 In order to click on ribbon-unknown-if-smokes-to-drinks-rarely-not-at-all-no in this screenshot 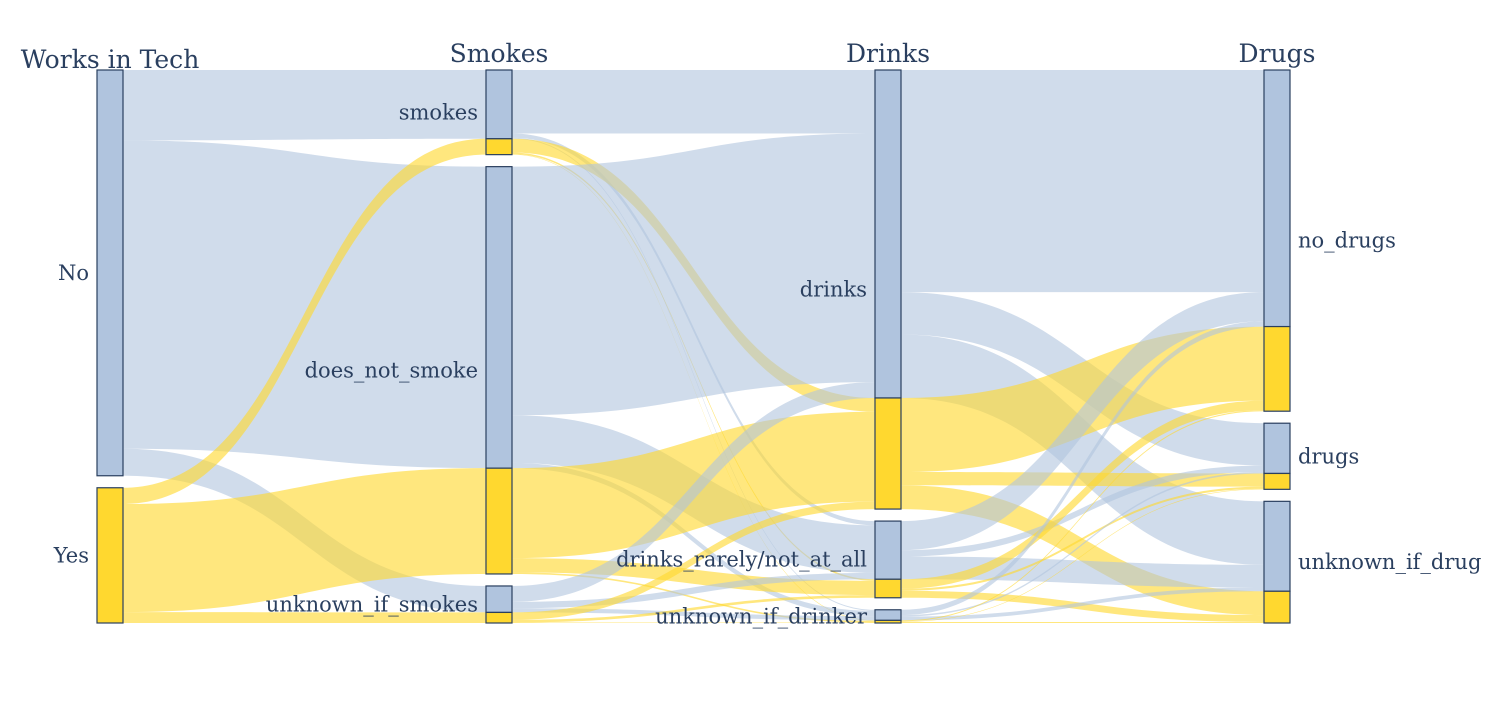, I will do `click(693, 590)`.